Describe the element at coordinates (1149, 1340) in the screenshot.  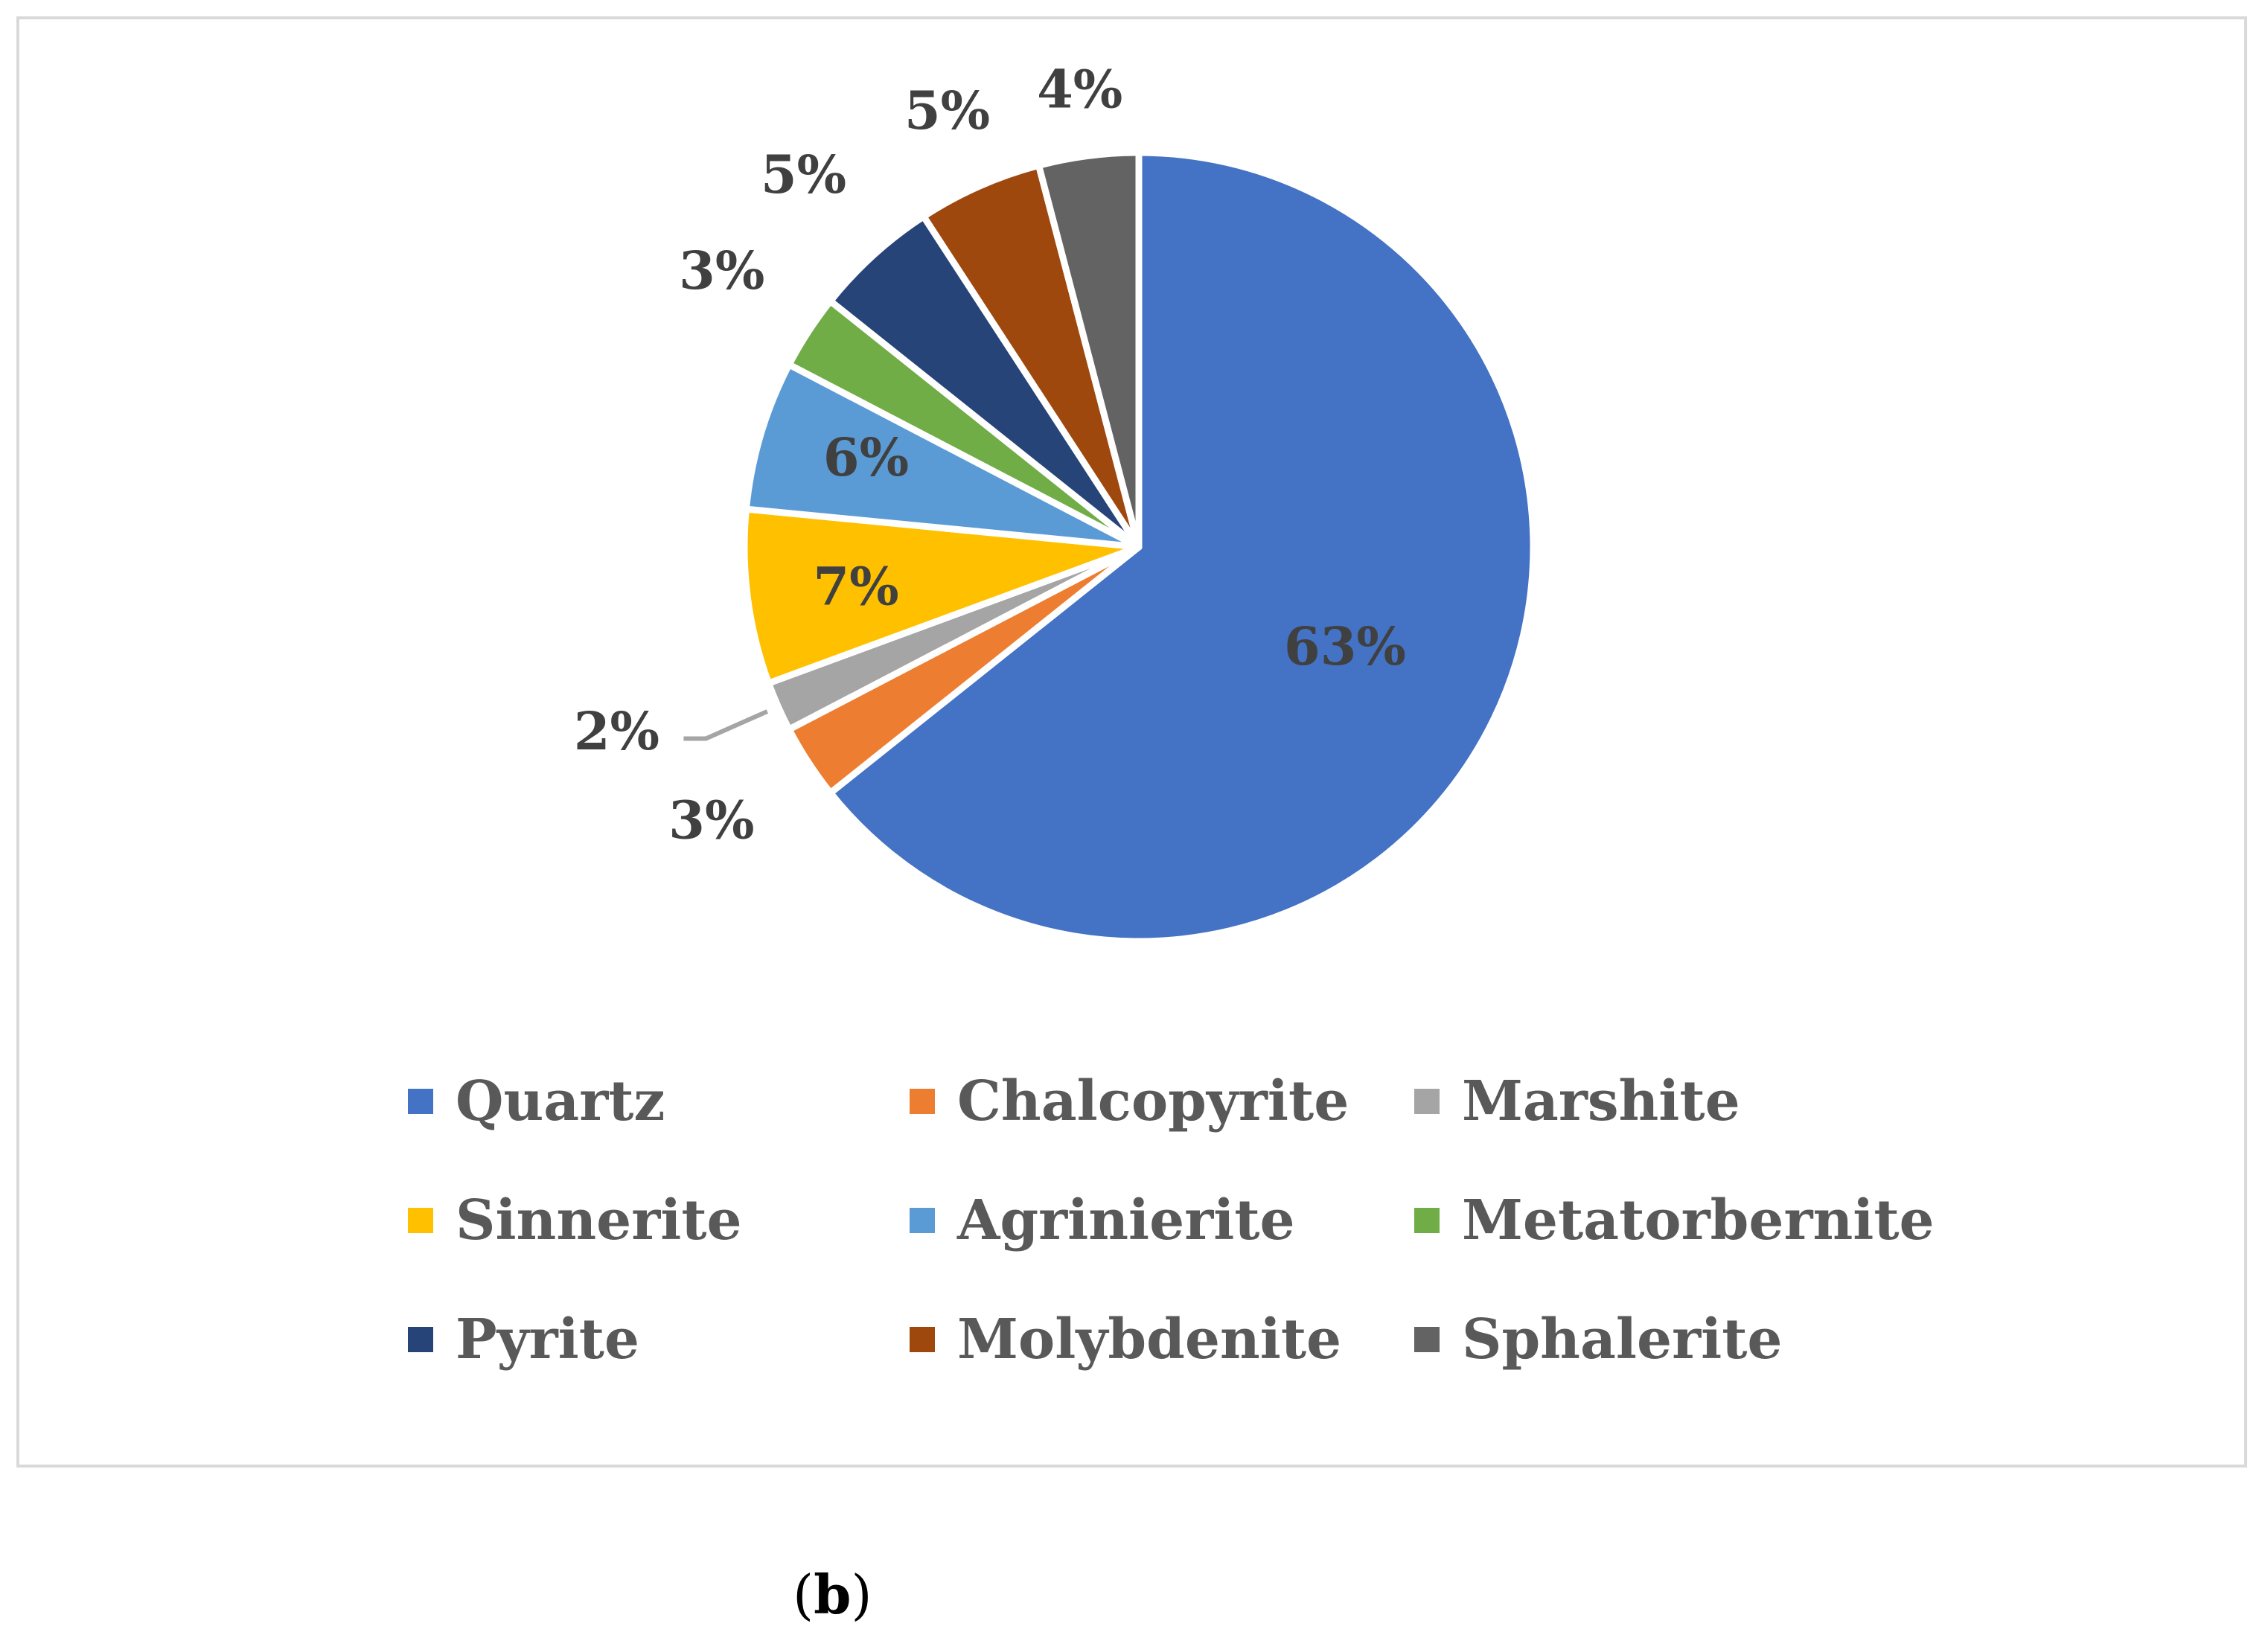
I see `legend-label-molybdenite: Molybdenite` at that location.